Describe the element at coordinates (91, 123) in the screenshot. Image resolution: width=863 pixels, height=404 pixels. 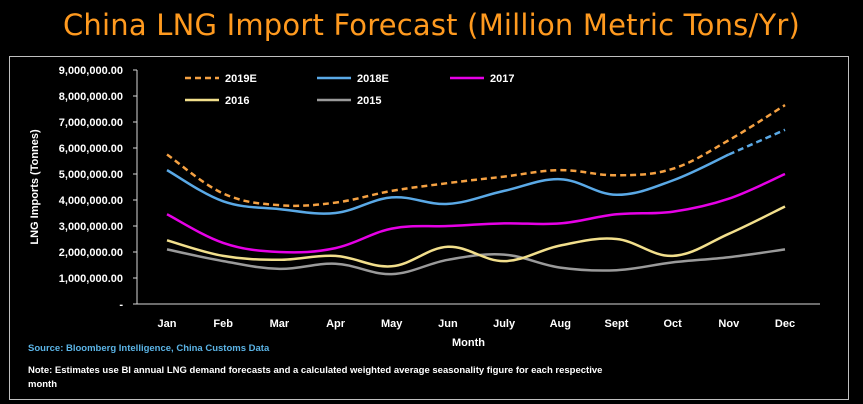
I see `y-tick-label: 7,000,000.00` at that location.